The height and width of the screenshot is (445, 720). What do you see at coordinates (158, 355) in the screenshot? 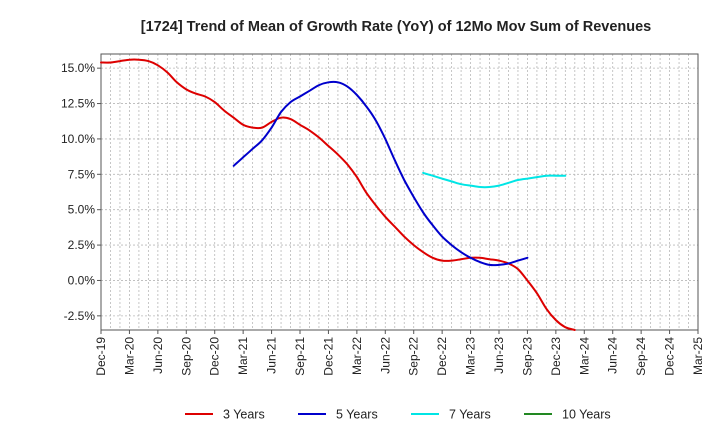
I see `x-tick-label: Jun-20` at bounding box center [158, 355].